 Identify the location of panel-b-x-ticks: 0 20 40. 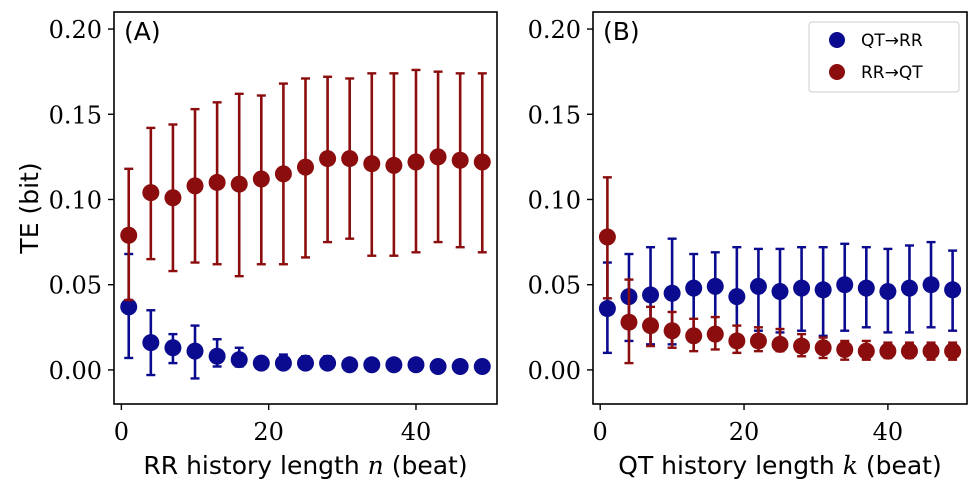
(748, 425).